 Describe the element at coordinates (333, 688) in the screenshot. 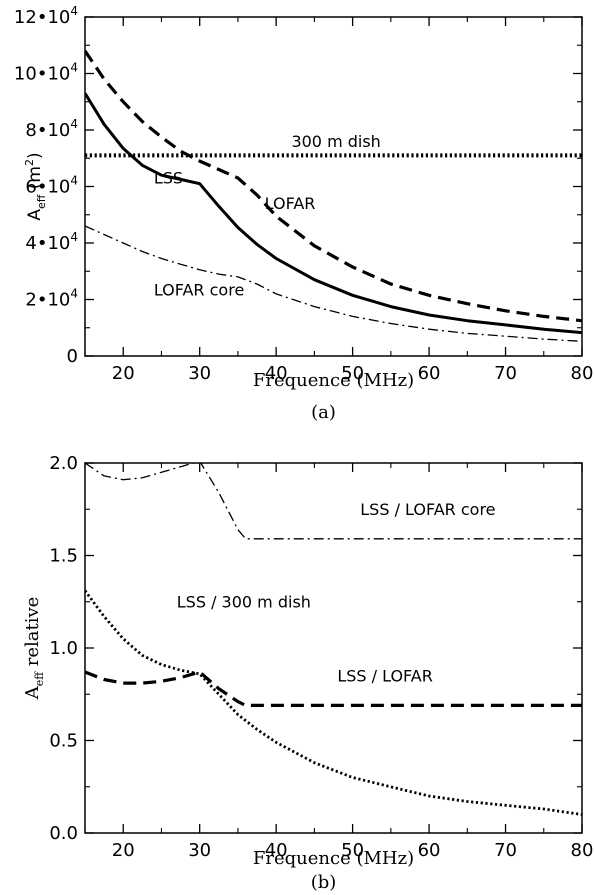

I see `series-line-lss-lofar` at that location.